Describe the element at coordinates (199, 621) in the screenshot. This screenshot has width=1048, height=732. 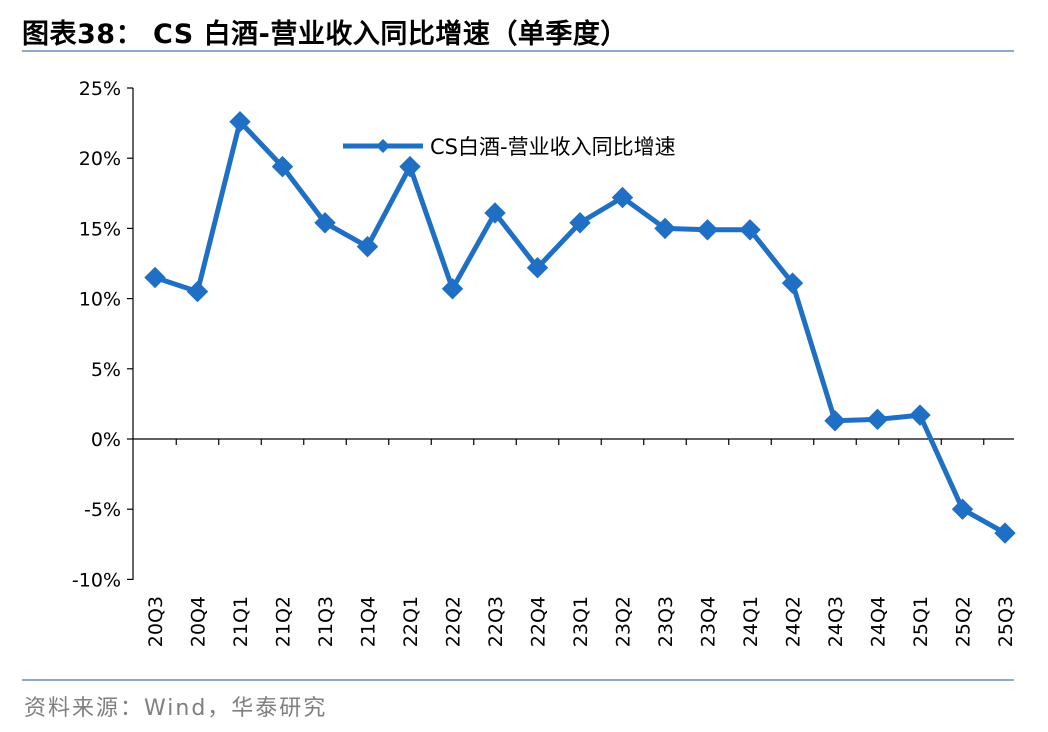
I see `x-tick-label: 20Q4` at that location.